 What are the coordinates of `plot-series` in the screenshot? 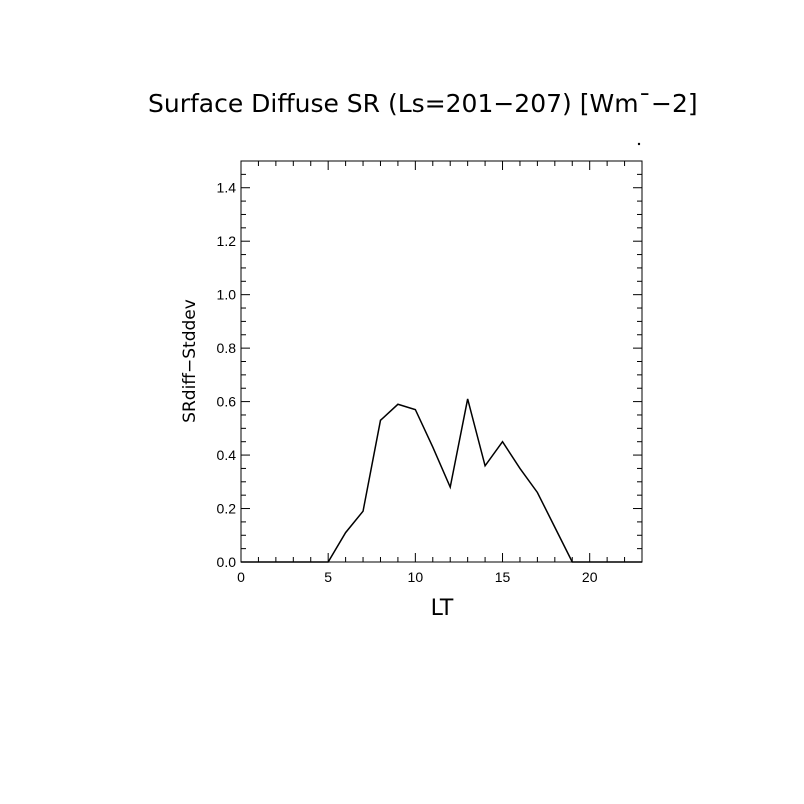 It's located at (441, 480).